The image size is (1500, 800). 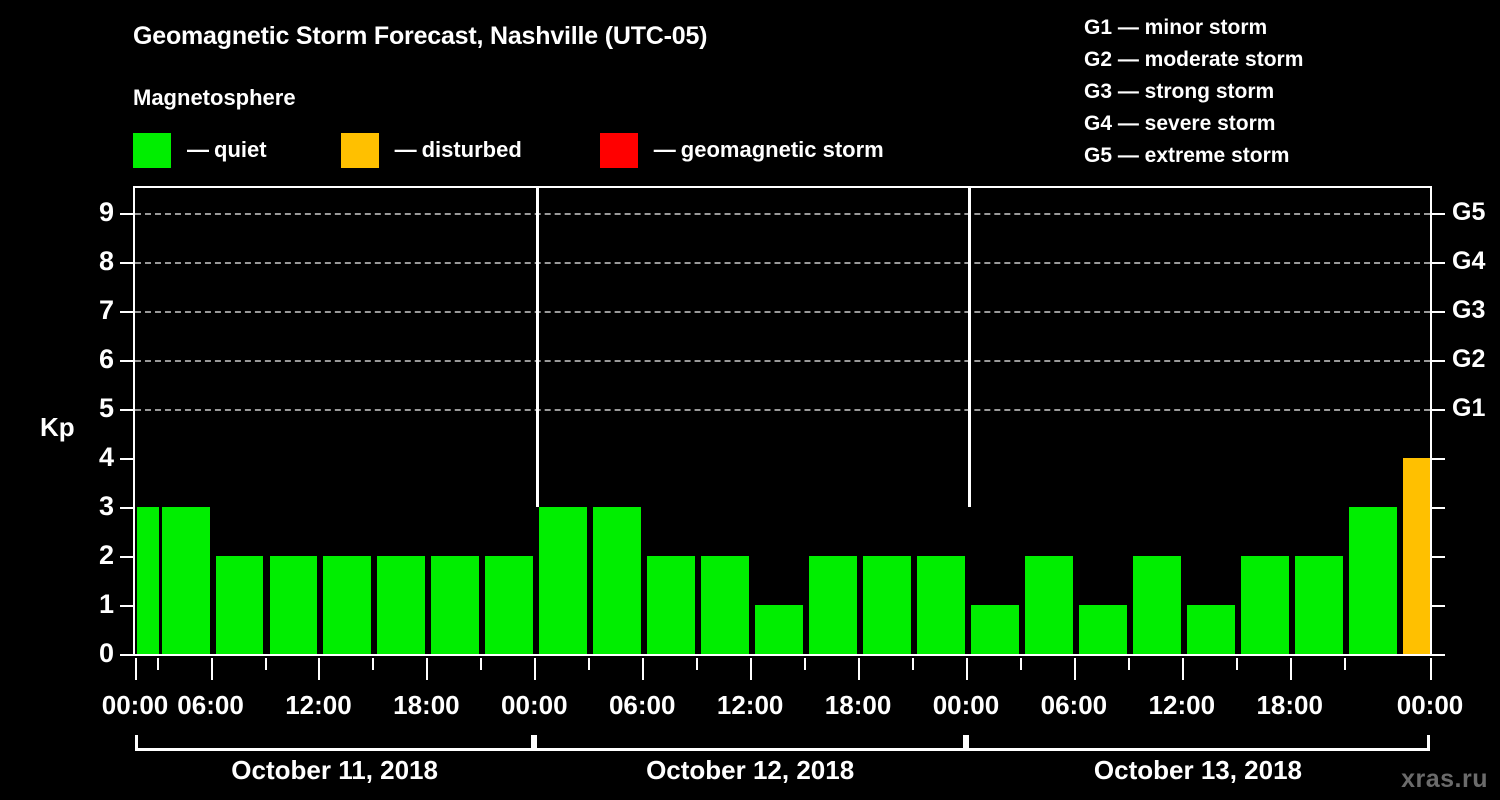 What do you see at coordinates (741, 150) in the screenshot?
I see `legend-entry-geomagnetic-storm: — geomagnetic storm` at bounding box center [741, 150].